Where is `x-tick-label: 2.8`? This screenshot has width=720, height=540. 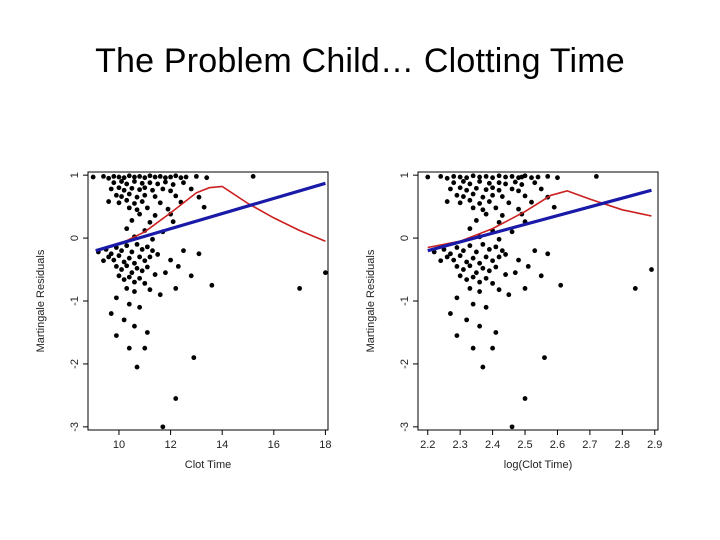 x-tick-label: 2.8 is located at coordinates (622, 445).